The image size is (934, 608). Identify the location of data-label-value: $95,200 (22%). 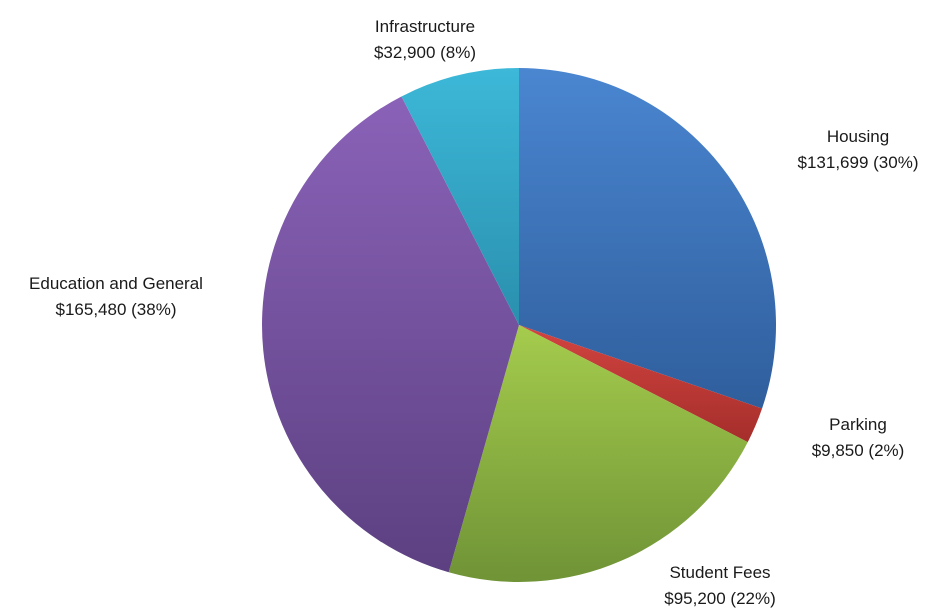
(720, 598).